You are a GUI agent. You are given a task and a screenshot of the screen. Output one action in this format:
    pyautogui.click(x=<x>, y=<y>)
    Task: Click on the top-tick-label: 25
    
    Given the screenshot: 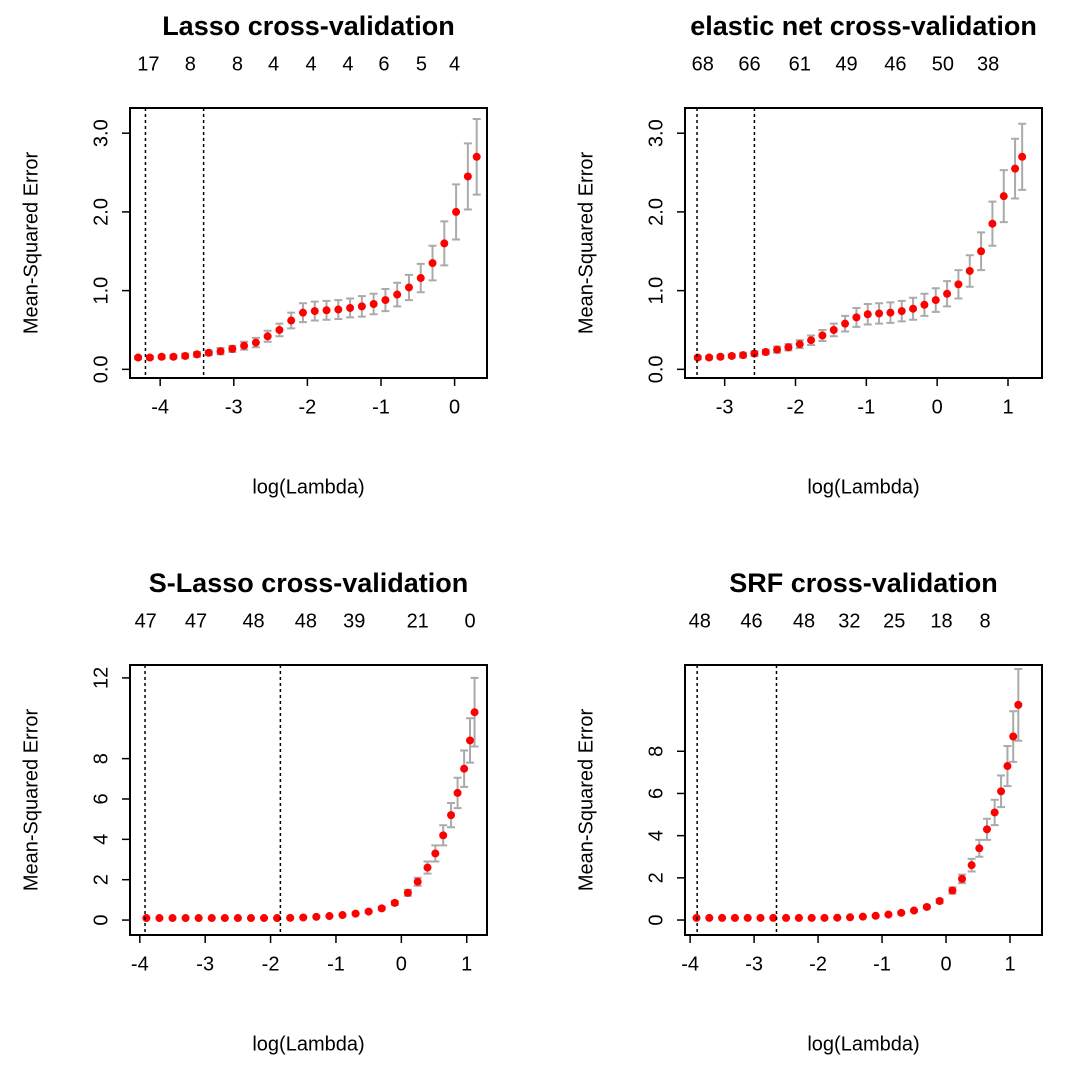 What is the action you would take?
    pyautogui.click(x=894, y=621)
    